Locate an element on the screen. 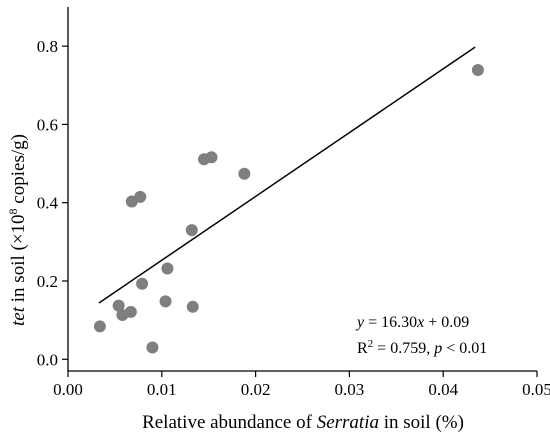 The height and width of the screenshot is (438, 550). x-tick-label: 0.01 is located at coordinates (162, 389).